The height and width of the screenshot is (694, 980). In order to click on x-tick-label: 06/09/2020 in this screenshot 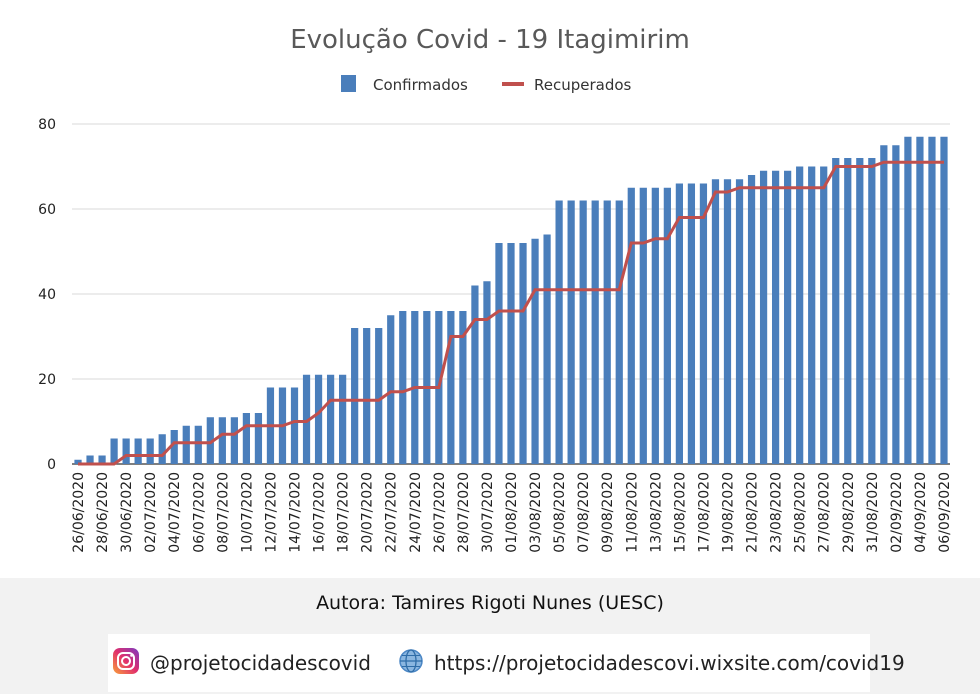, I will do `click(945, 512)`.